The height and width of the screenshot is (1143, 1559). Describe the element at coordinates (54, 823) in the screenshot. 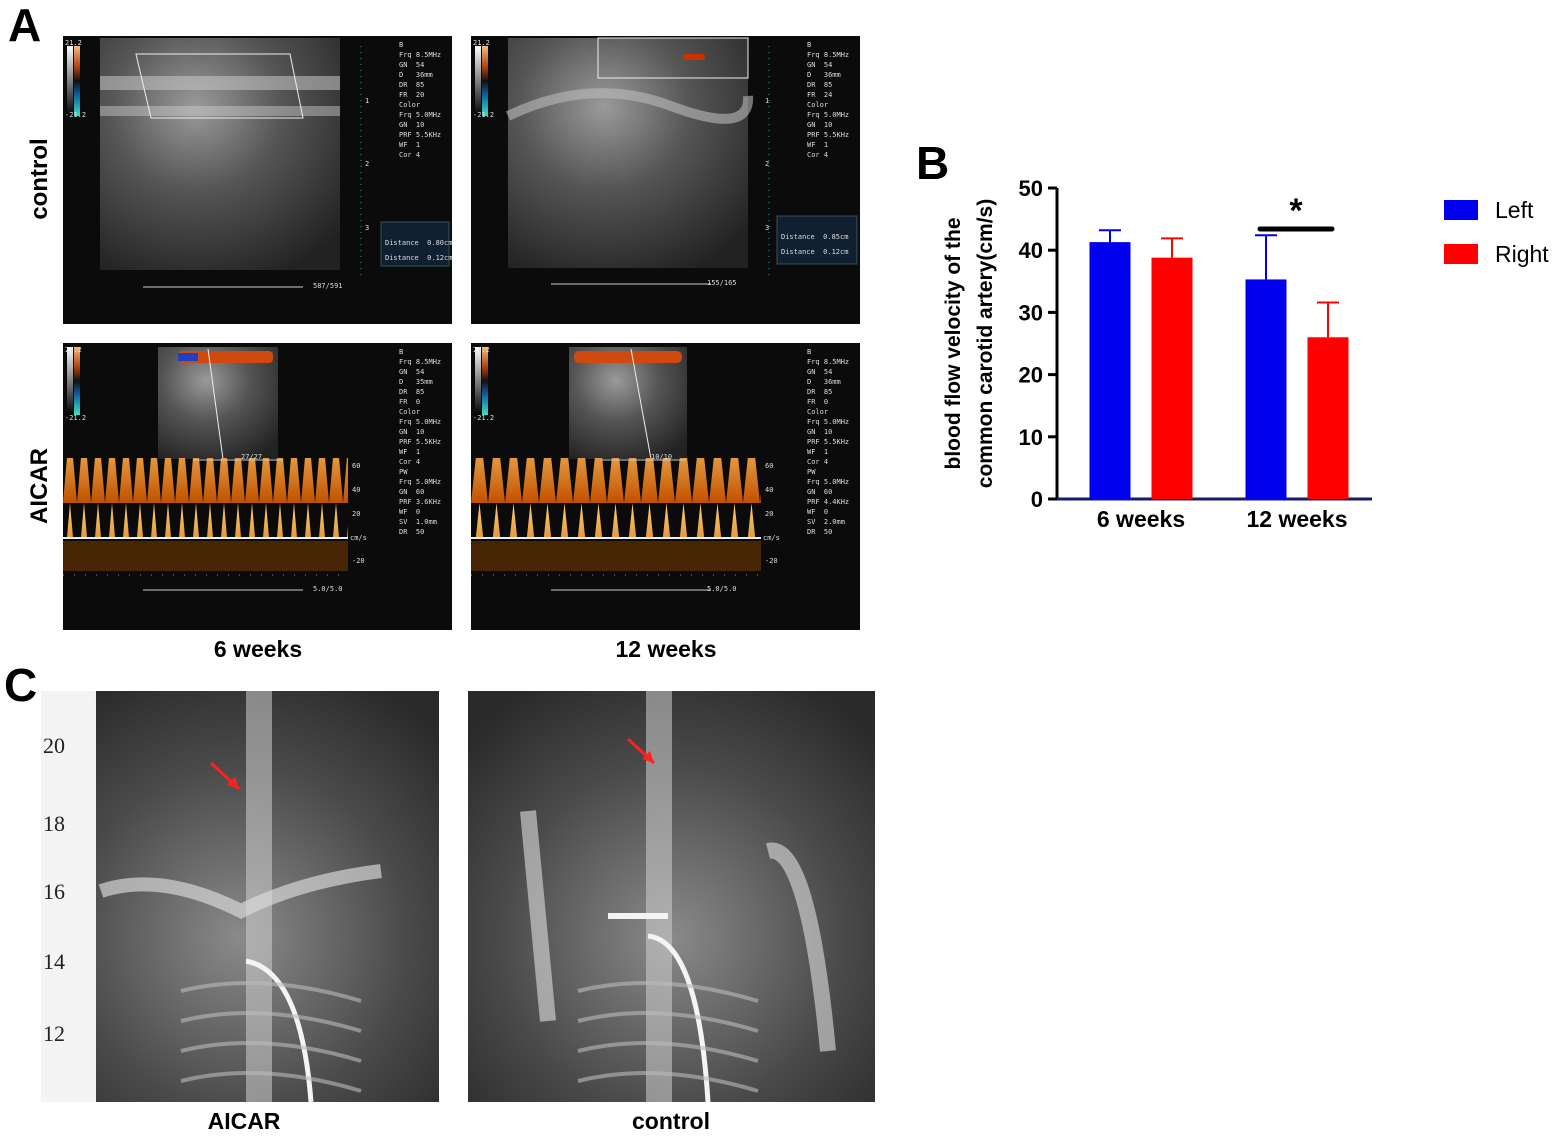

I see `ruler-number: 18` at that location.